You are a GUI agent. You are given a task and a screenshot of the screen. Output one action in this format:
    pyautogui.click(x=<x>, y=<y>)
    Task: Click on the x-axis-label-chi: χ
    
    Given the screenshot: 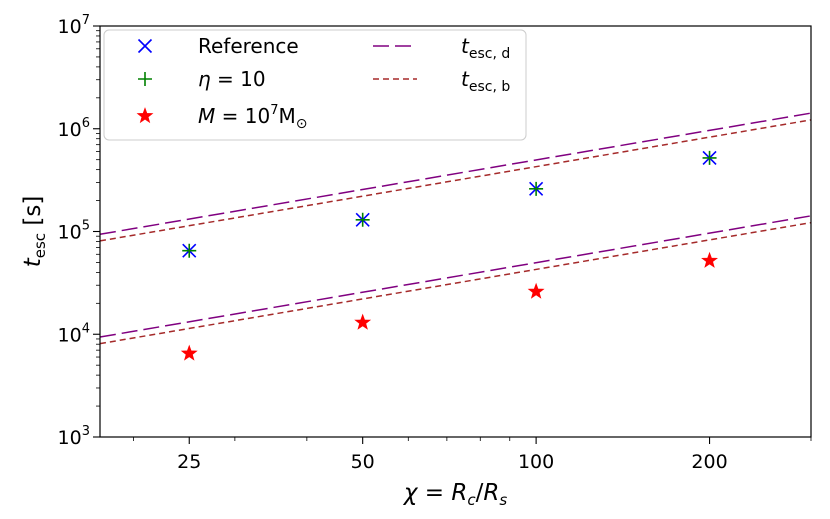 What is the action you would take?
    pyautogui.click(x=410, y=493)
    